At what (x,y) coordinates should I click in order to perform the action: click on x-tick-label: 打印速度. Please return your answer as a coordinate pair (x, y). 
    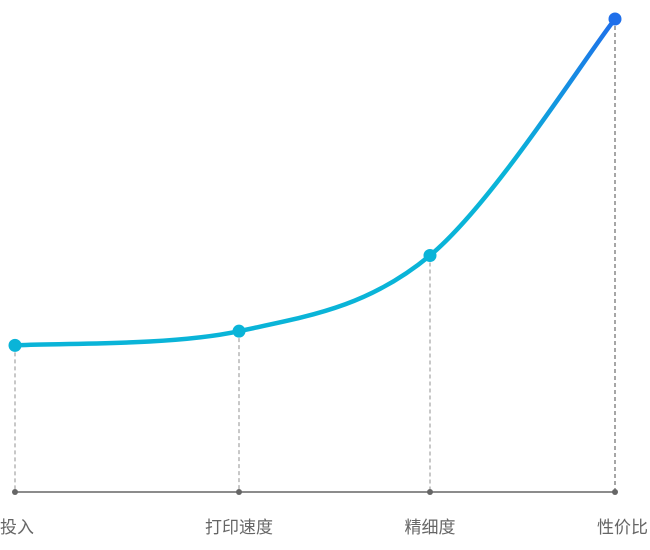
    Looking at the image, I should click on (239, 528).